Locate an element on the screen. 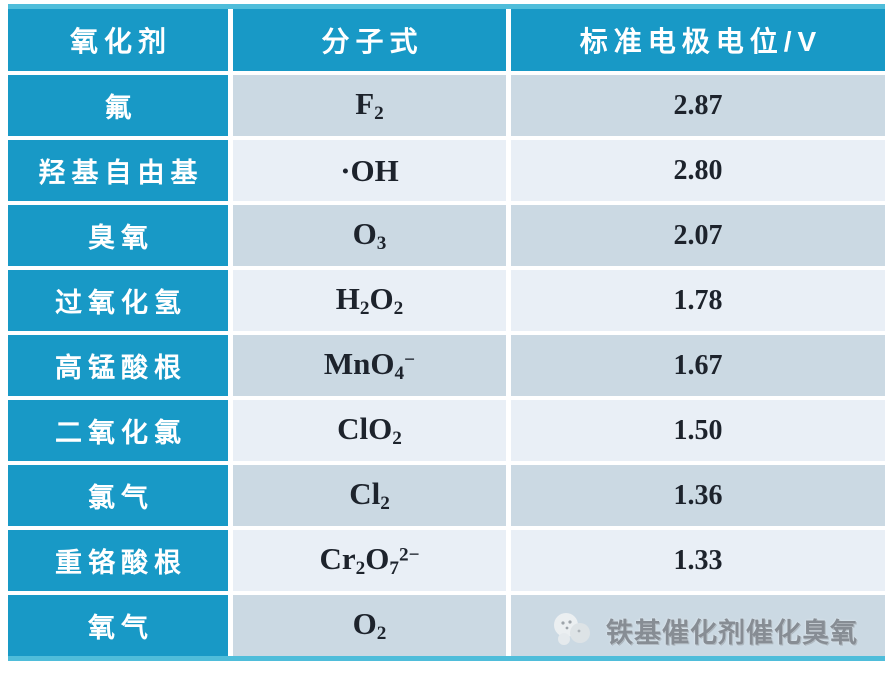 The image size is (891, 683). oxidant-cell: 高锰酸根 is located at coordinates (118, 365).